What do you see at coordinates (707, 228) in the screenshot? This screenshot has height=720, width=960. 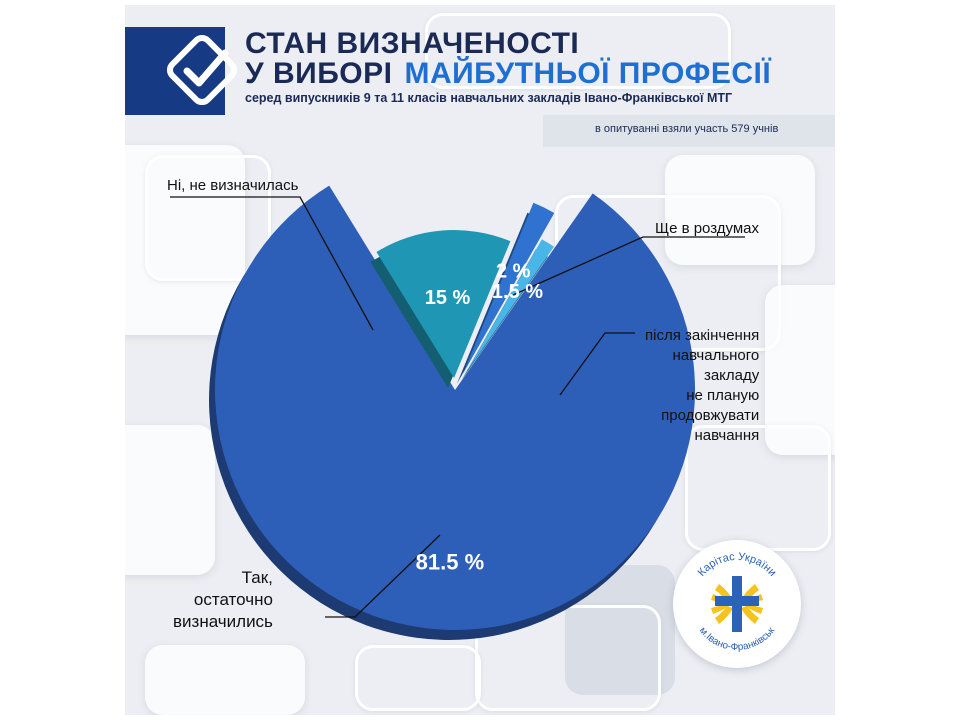 I see `slice-label-thinking: Ще в роздумах` at bounding box center [707, 228].